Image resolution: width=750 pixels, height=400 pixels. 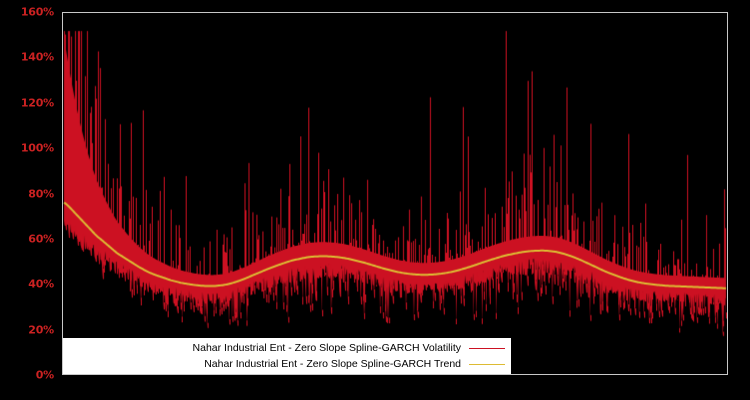 I want to click on y-axis-tick-label: 40%, so click(x=41, y=284).